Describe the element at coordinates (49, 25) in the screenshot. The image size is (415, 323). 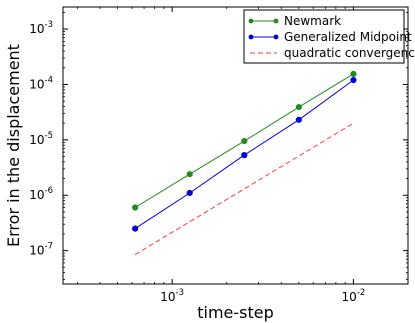
I see `y-tick-label-exp: -3` at that location.